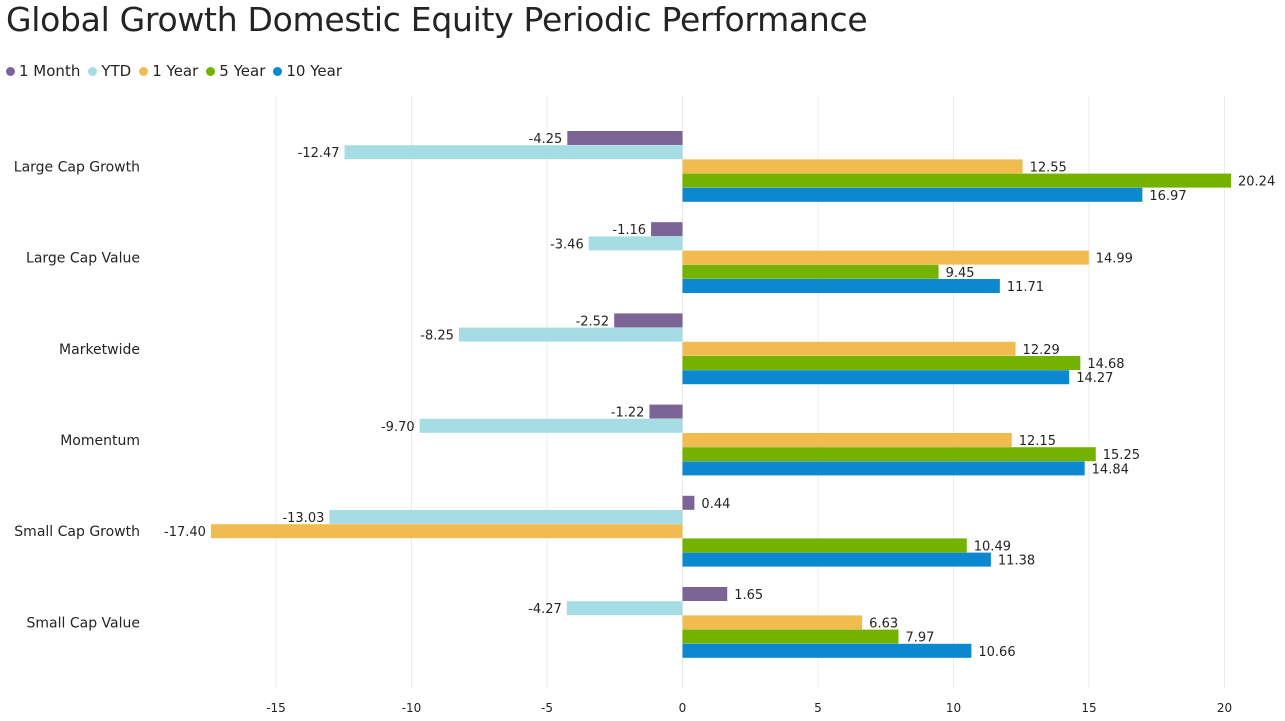 The width and height of the screenshot is (1285, 721). What do you see at coordinates (185, 532) in the screenshot?
I see `data-label: -17.40` at bounding box center [185, 532].